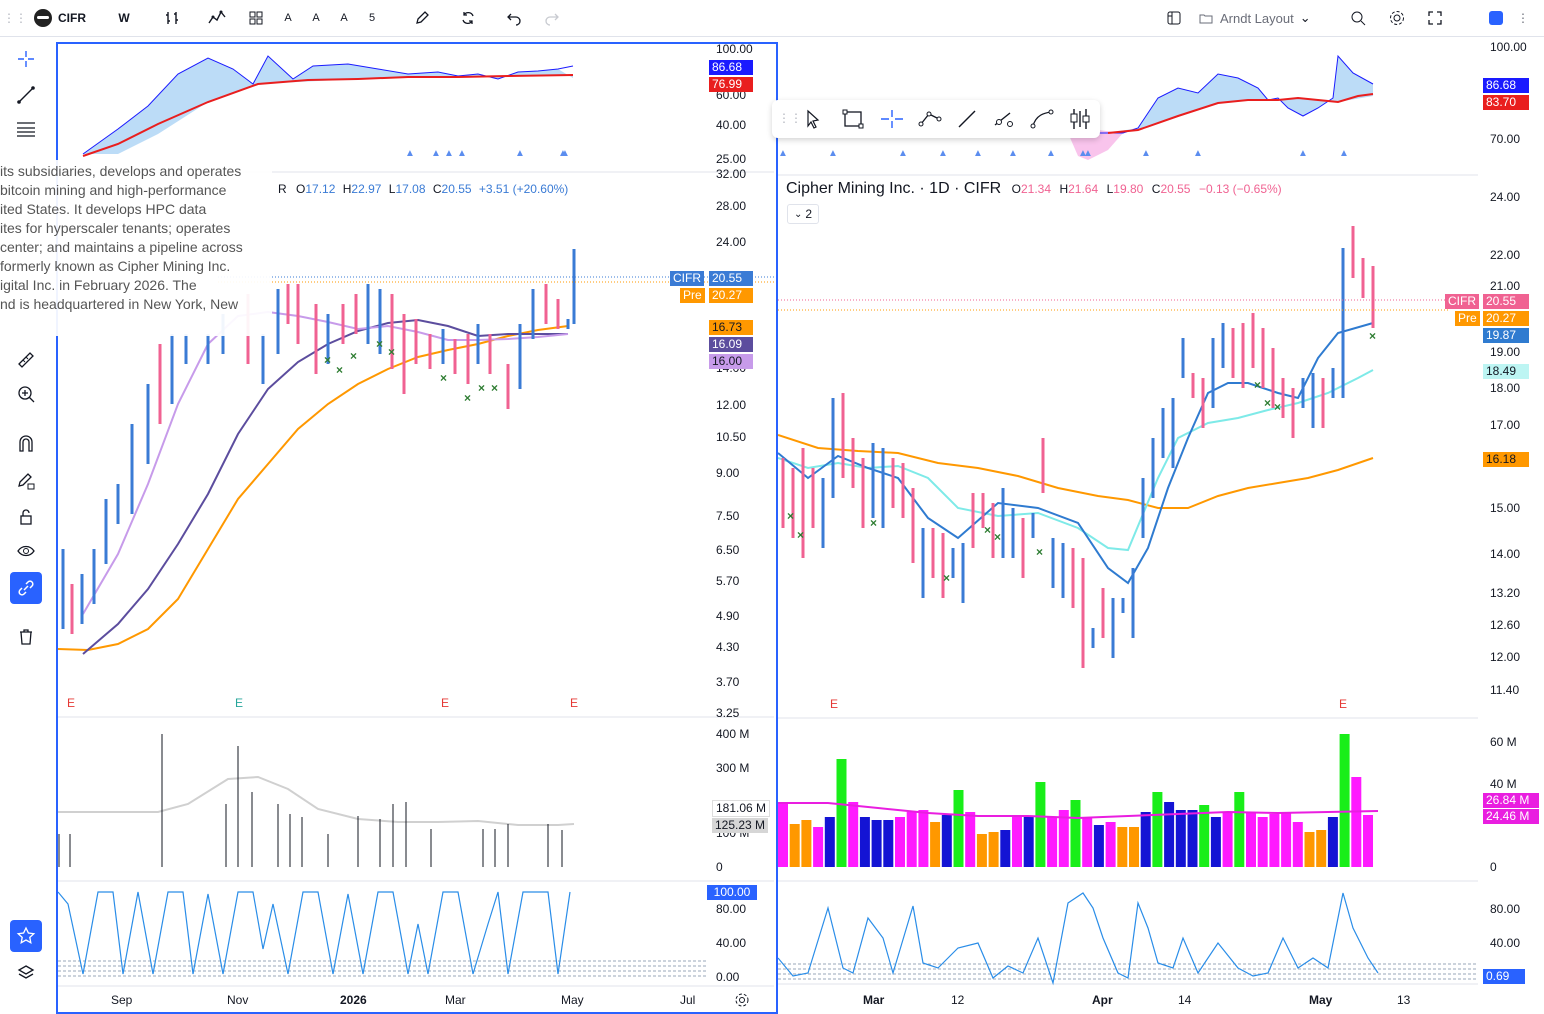  What do you see at coordinates (1397, 18) in the screenshot?
I see `gear-icon` at bounding box center [1397, 18].